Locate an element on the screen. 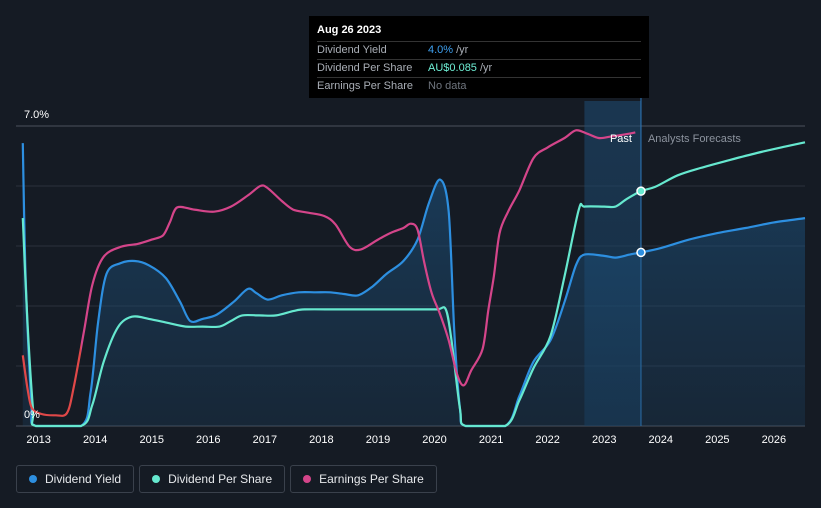 The image size is (821, 508). tooltip-date: Aug 26 2023 is located at coordinates (349, 30).